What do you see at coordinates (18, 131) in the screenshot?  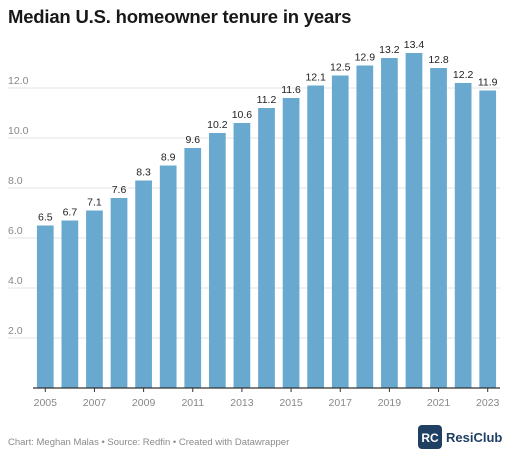 I see `y-tick-label: 10.0` at bounding box center [18, 131].